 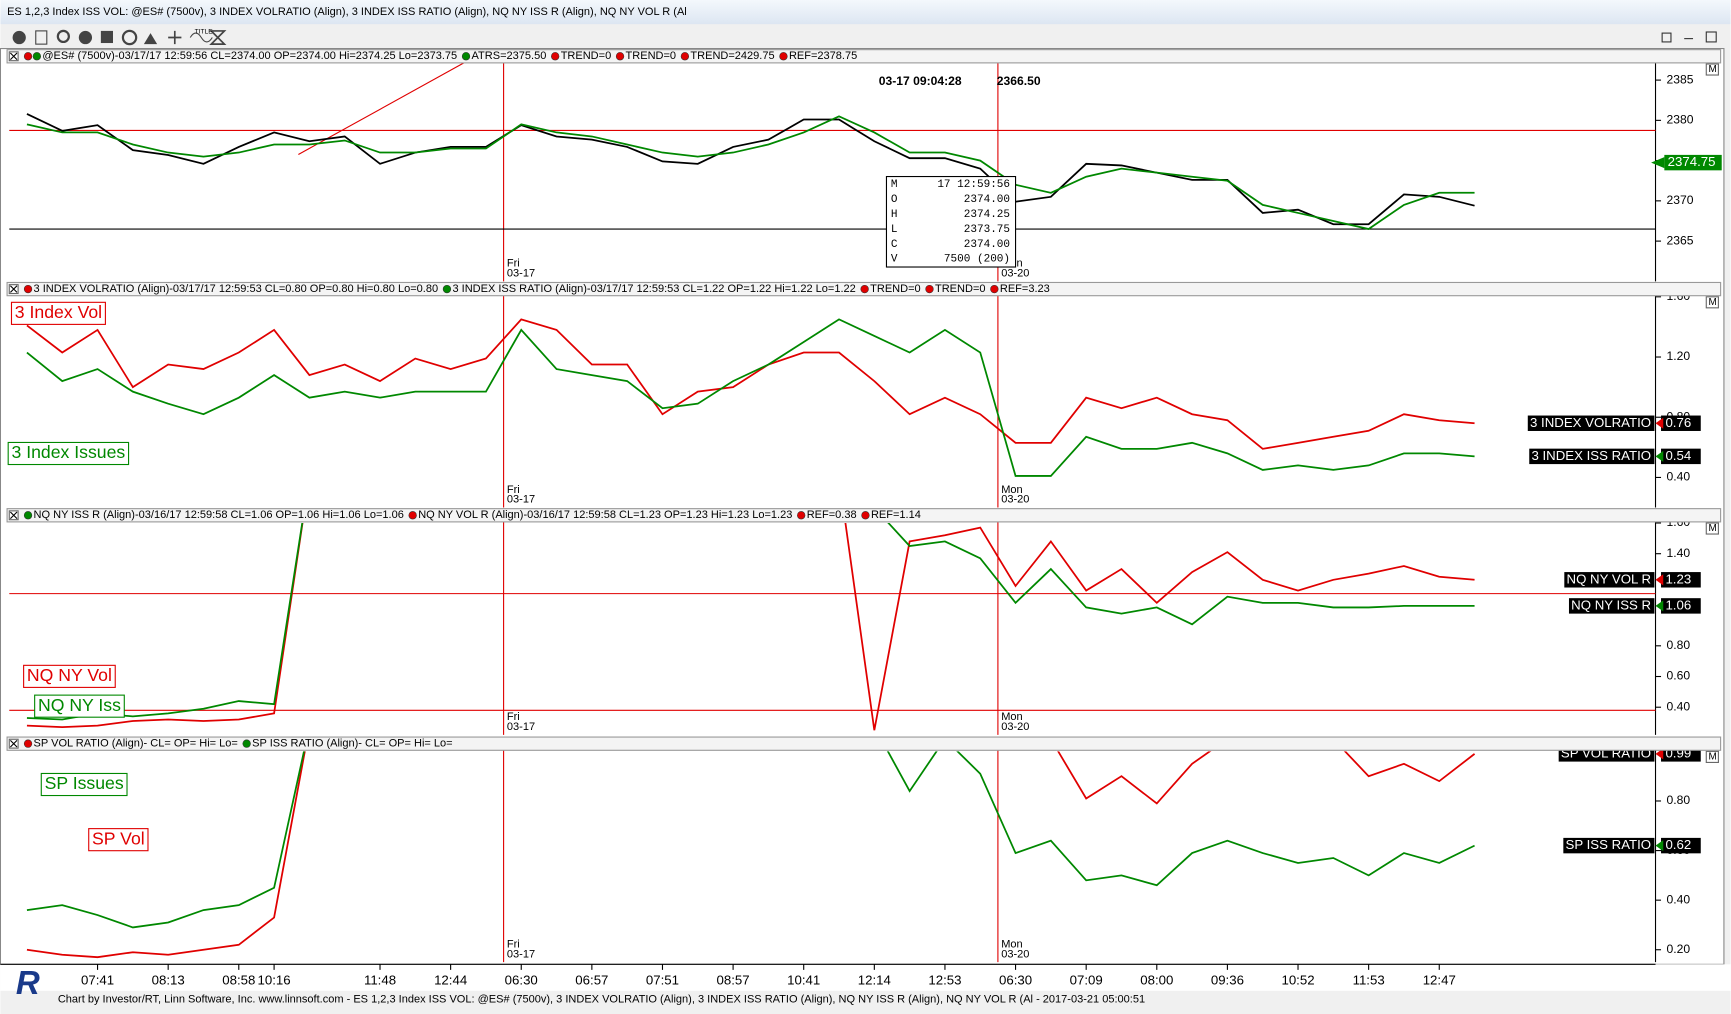 What do you see at coordinates (1019, 81) in the screenshot?
I see `cursor-price: 2366.50` at bounding box center [1019, 81].